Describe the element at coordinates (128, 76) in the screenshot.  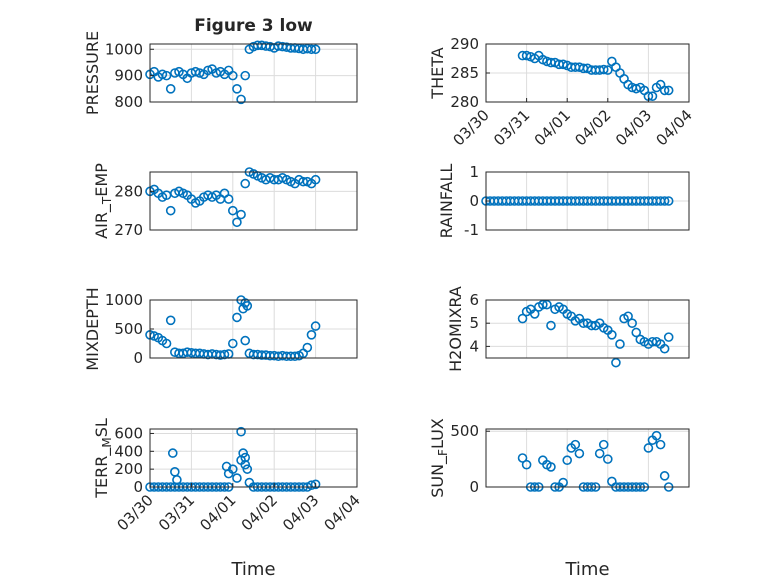
I see `y-tick-label: 900` at that location.